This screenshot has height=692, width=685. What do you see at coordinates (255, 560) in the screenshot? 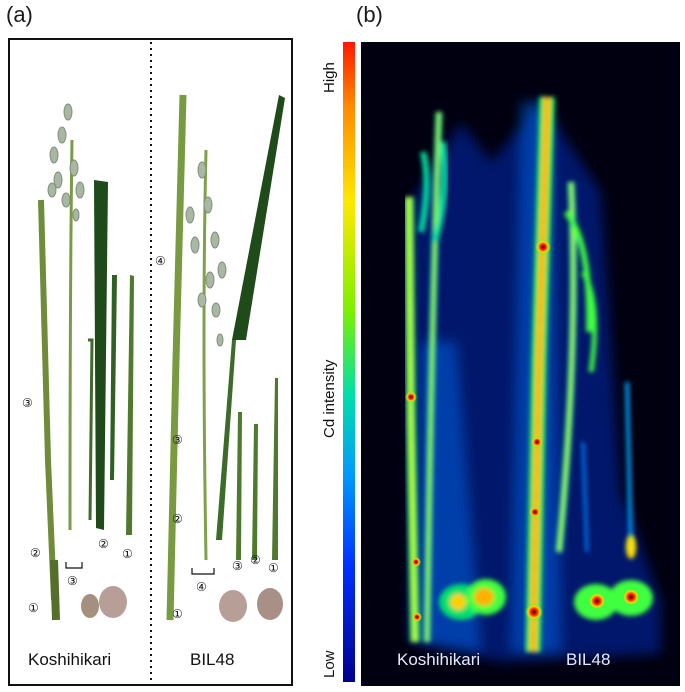
I see `b-marker-leaf2: ②` at bounding box center [255, 560].